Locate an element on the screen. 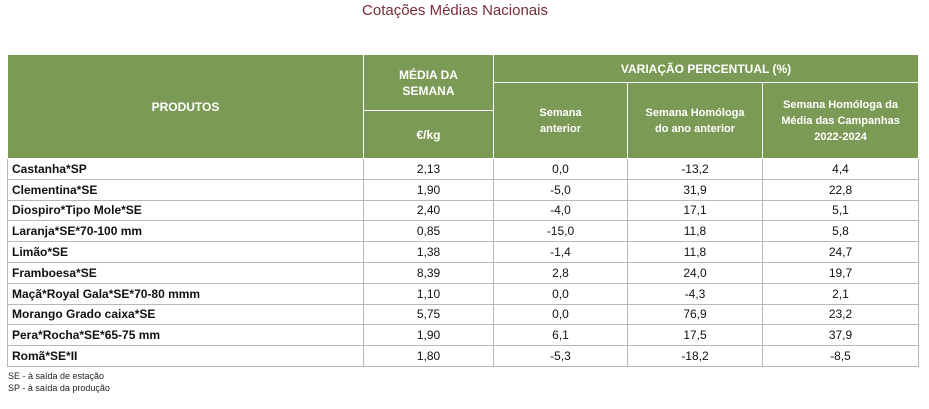  product-name: Morango Grado caixa*SE is located at coordinates (185, 314).